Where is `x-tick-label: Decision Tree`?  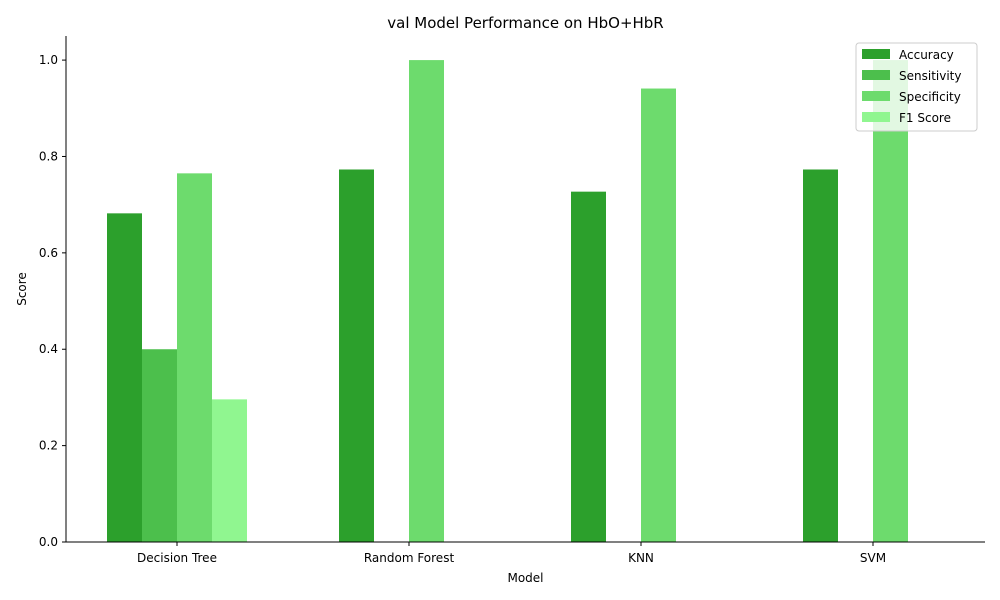 x-tick-label: Decision Tree is located at coordinates (177, 558).